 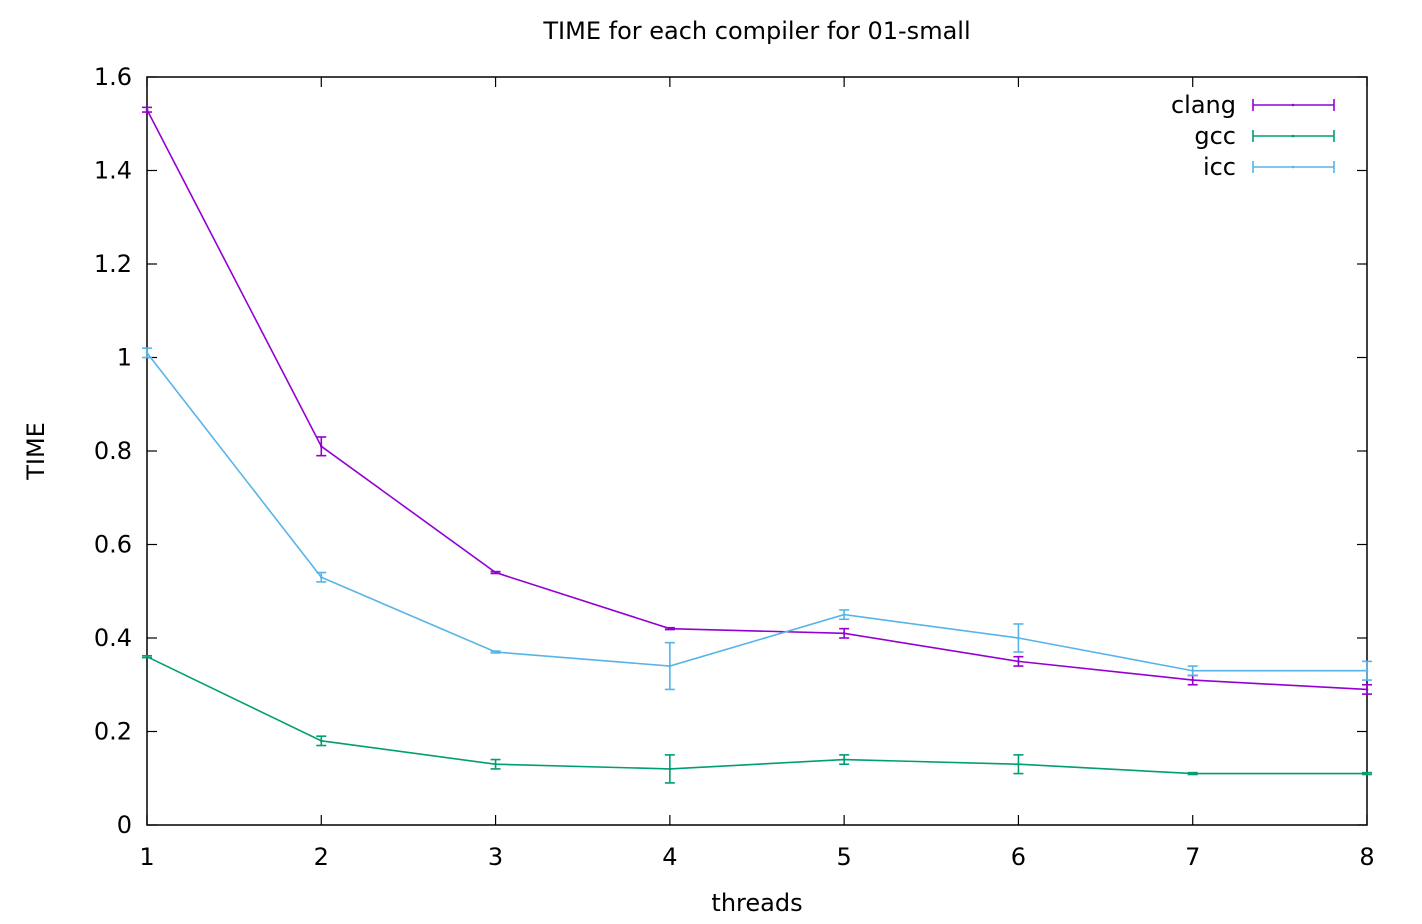 I want to click on x-tick-label: 8, so click(x=1366, y=857).